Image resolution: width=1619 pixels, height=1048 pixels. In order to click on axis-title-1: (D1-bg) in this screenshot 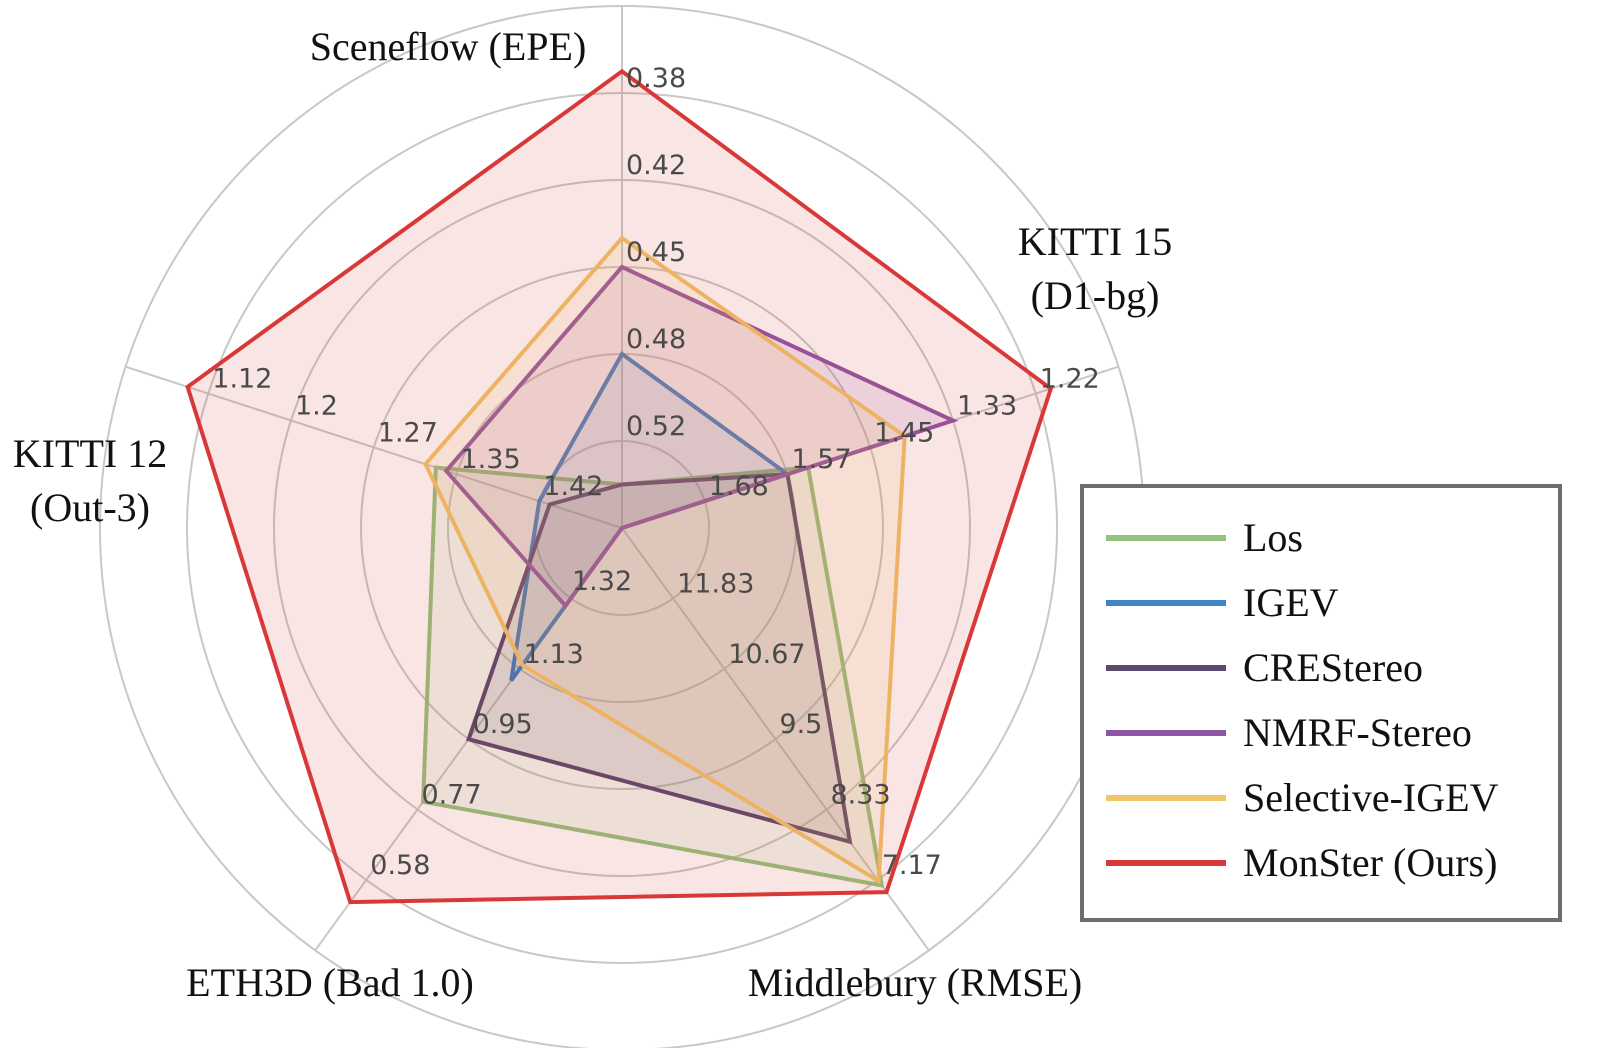, I will do `click(1095, 295)`.